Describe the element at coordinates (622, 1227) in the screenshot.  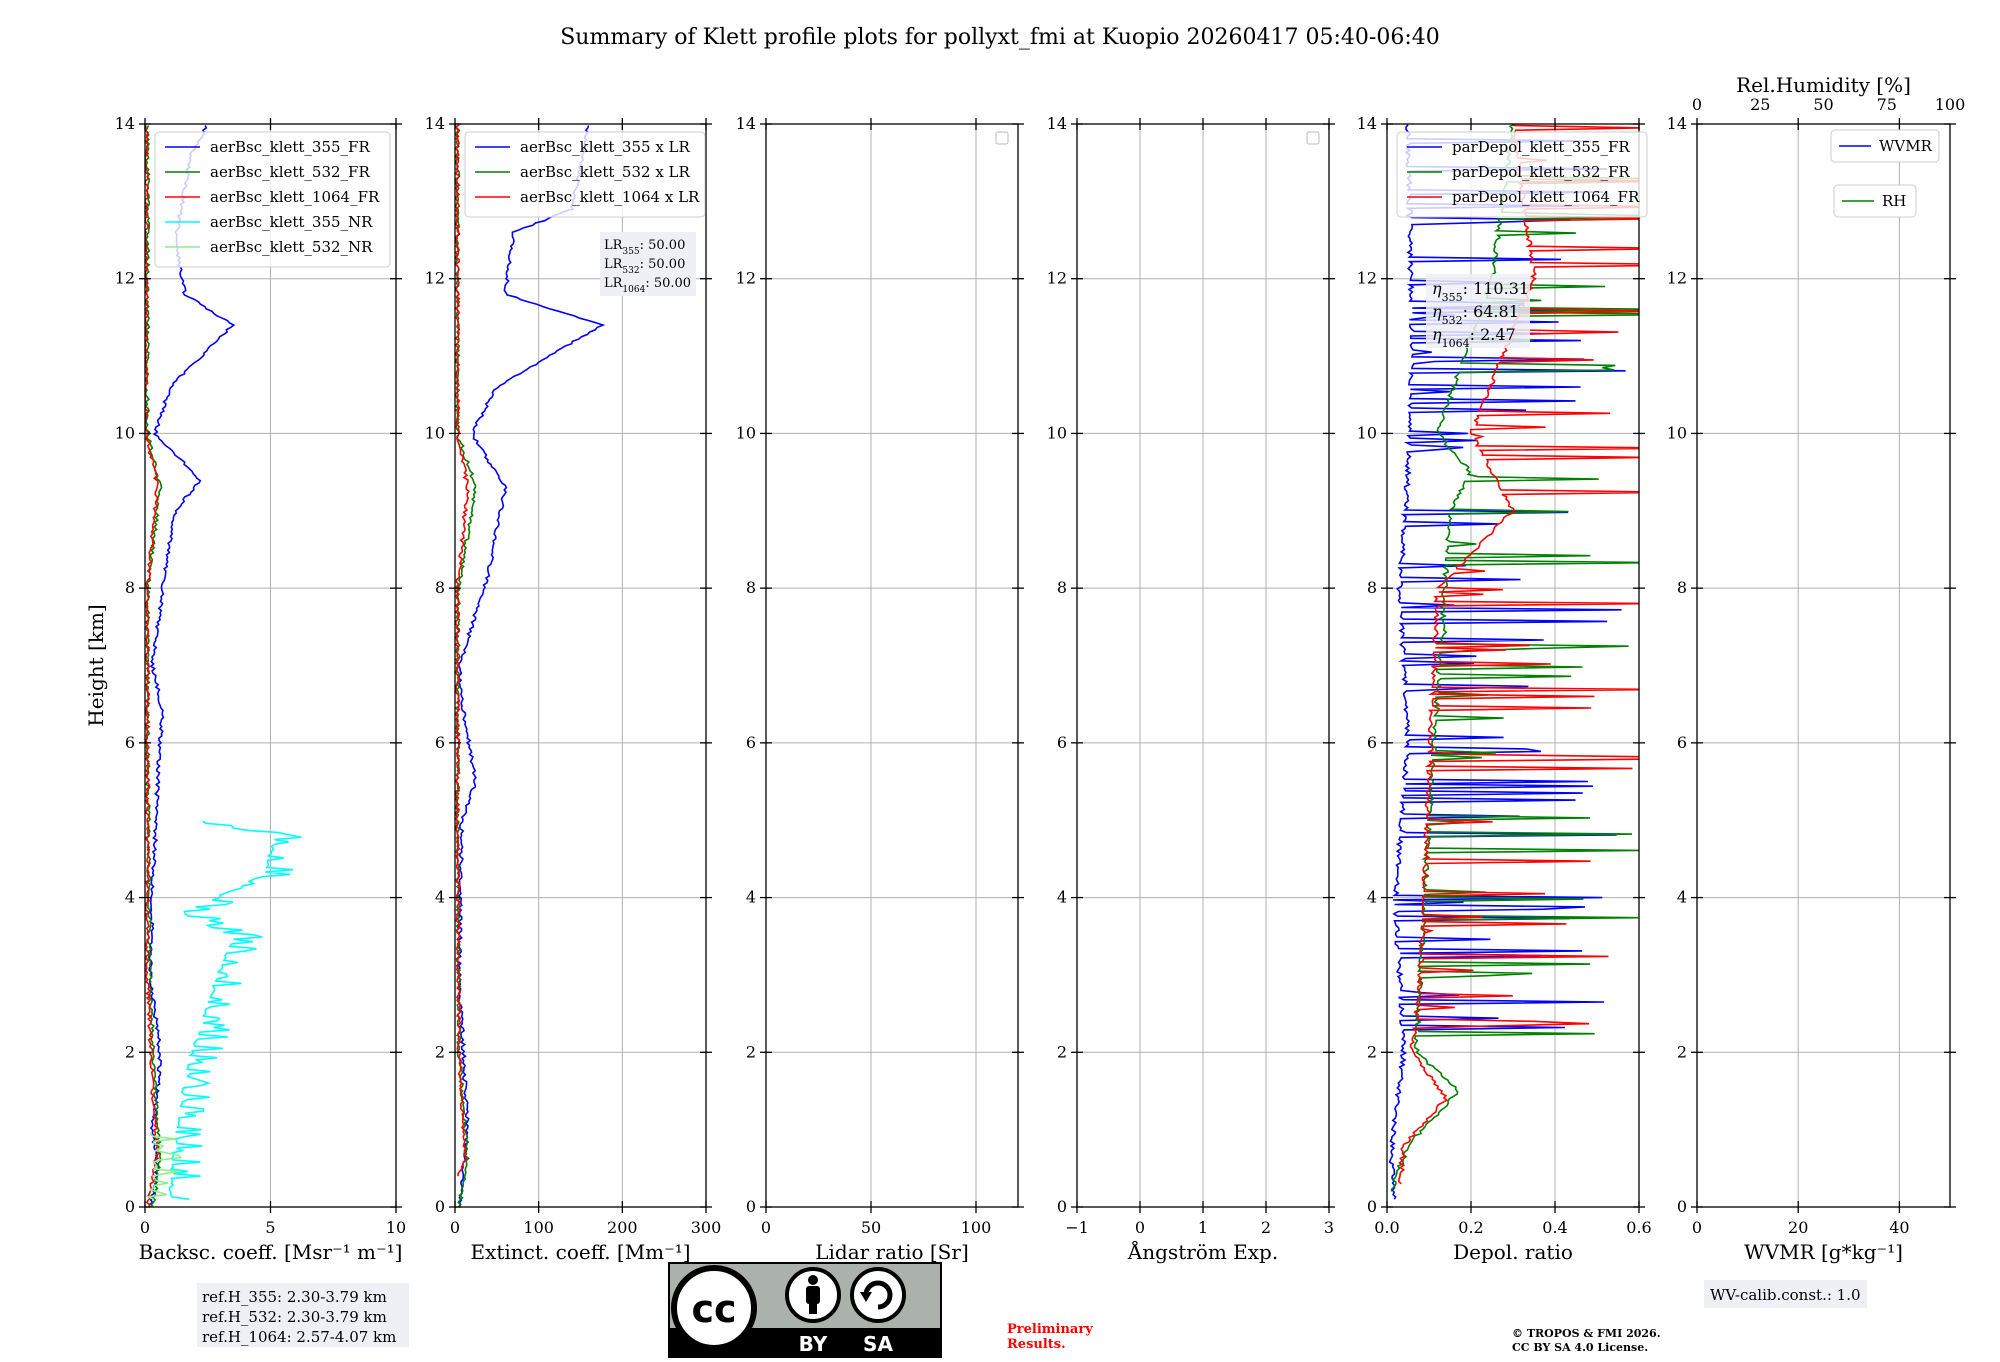
I see `x-tick-label: 200` at that location.